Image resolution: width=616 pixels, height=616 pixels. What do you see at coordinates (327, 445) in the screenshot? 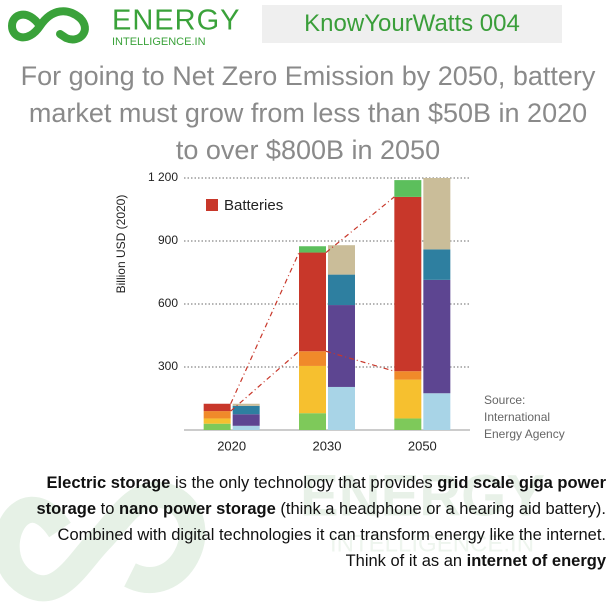
I see `x-tick-label: 2030` at bounding box center [327, 445].